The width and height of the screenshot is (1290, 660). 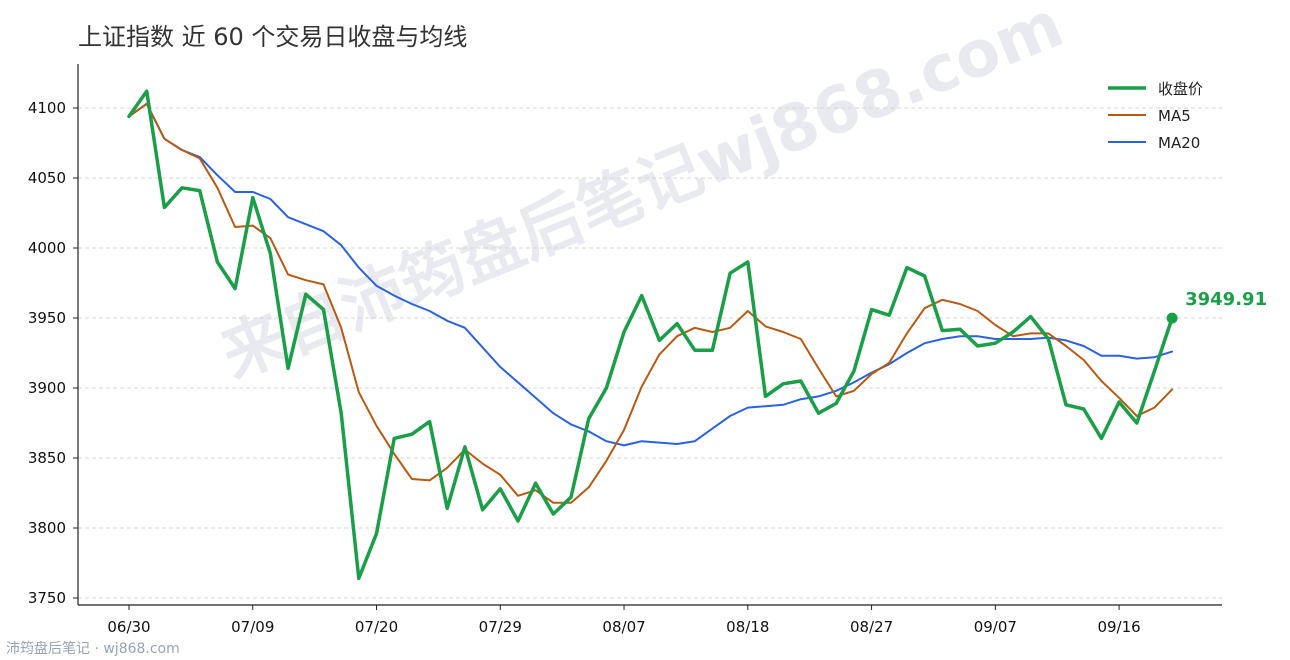 I want to click on legend-label: 收盘价, so click(x=1180, y=89).